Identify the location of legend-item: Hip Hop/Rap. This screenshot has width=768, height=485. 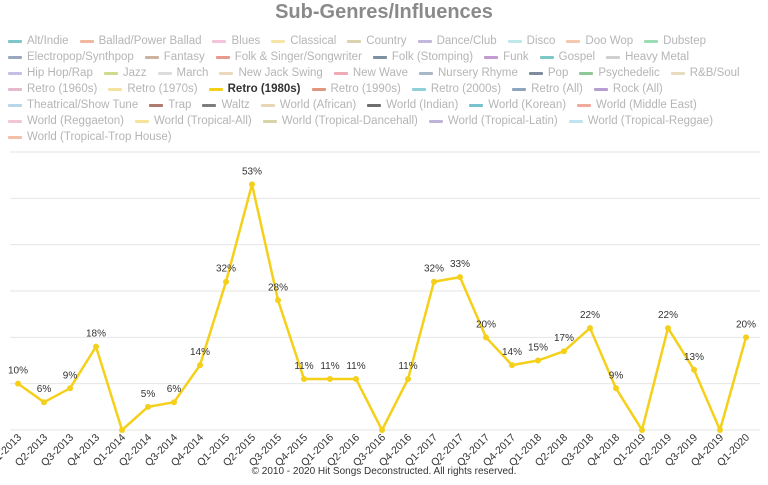
(50, 73).